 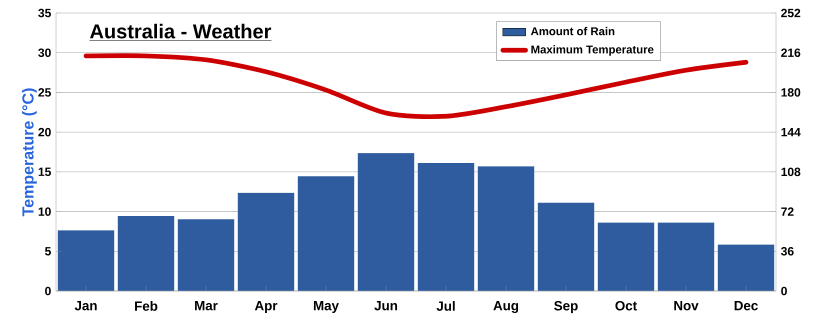 What do you see at coordinates (181, 31) in the screenshot?
I see `chart-title: Australia - Weather` at bounding box center [181, 31].